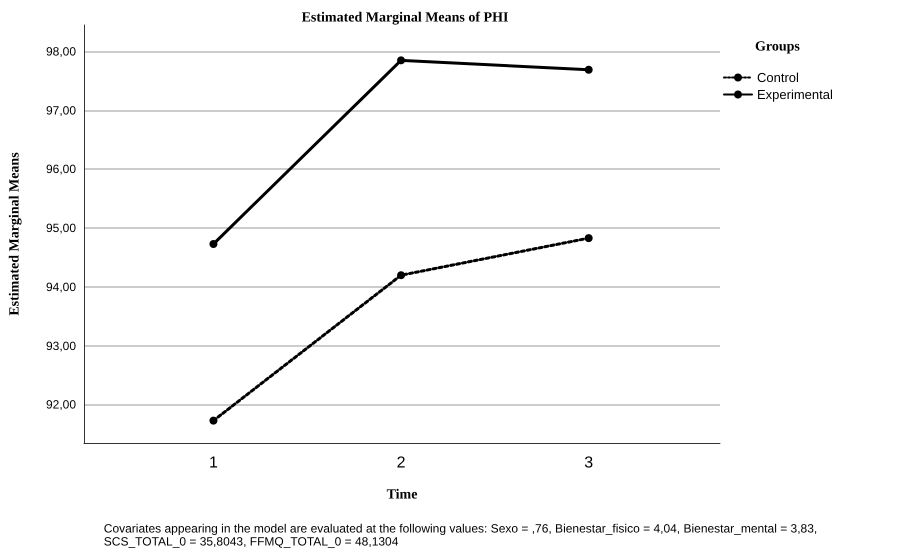 This screenshot has width=921, height=557. What do you see at coordinates (461, 535) in the screenshot?
I see `text: Covariates appearing in the model are evaluated at the following values: Sexo = ,76, Bienestar_fisico = 4,04, Bienestar_mental = 3,83, SCS_TOTAL_0 = 35,8043, FFMQ_TOTAL_0 = 48,1304` at bounding box center [461, 535].